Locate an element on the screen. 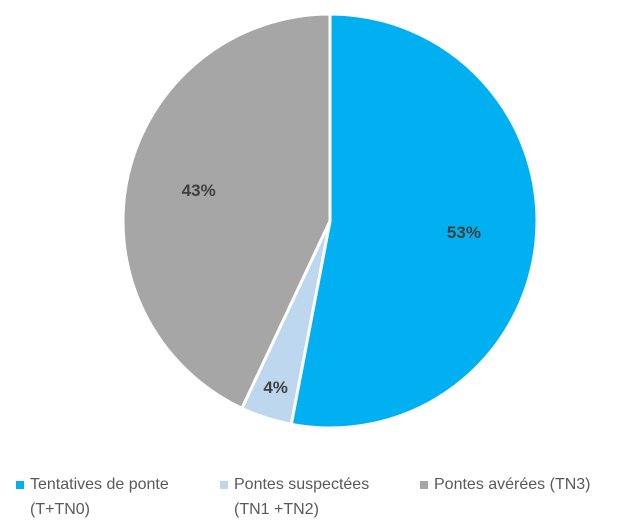  legend-label: Pontes avérées (TN3) is located at coordinates (512, 484).